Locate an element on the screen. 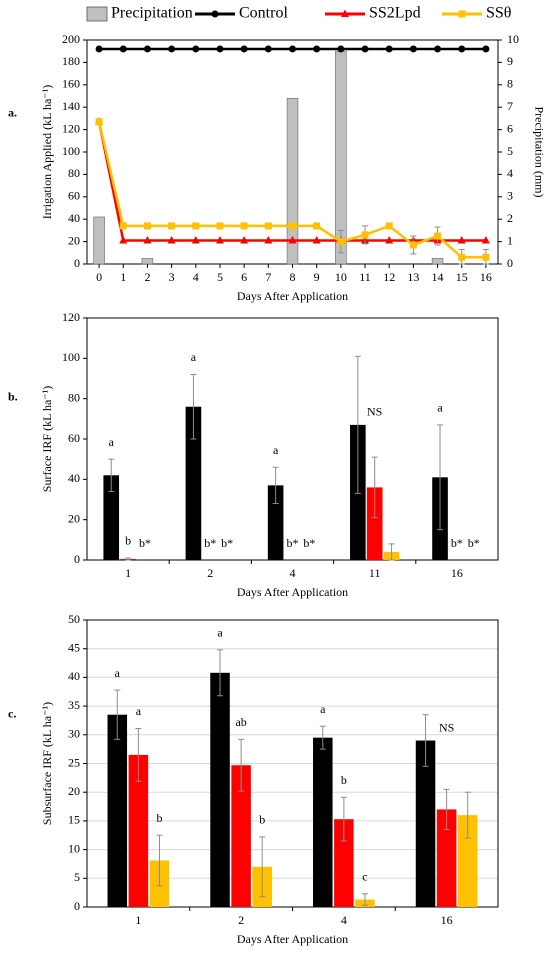 Image resolution: width=550 pixels, height=955 pixels. legend-label: Control is located at coordinates (263, 13).